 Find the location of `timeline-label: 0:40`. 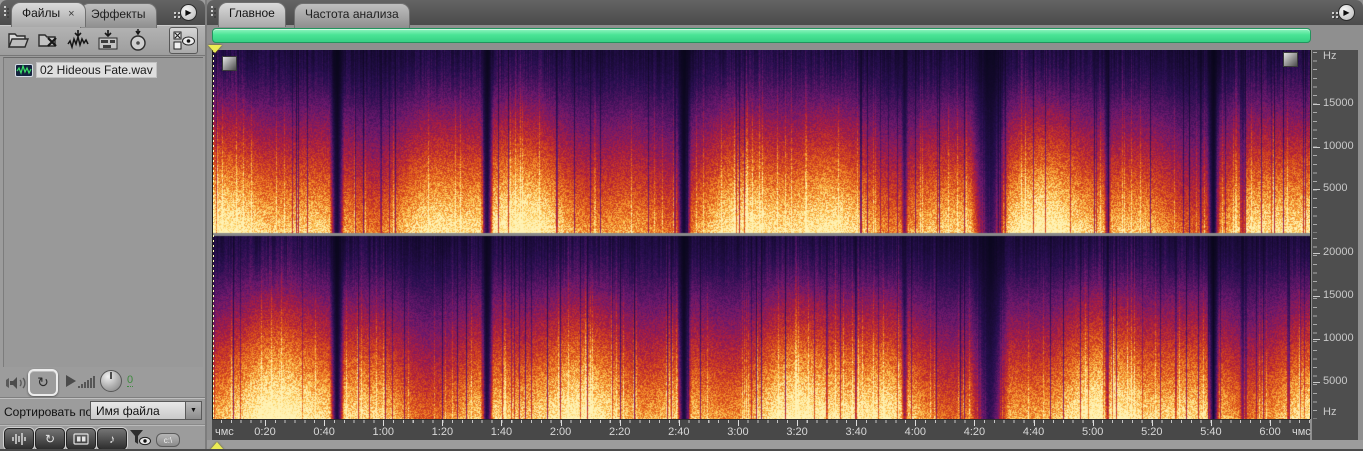

timeline-label: 0:40 is located at coordinates (324, 432).